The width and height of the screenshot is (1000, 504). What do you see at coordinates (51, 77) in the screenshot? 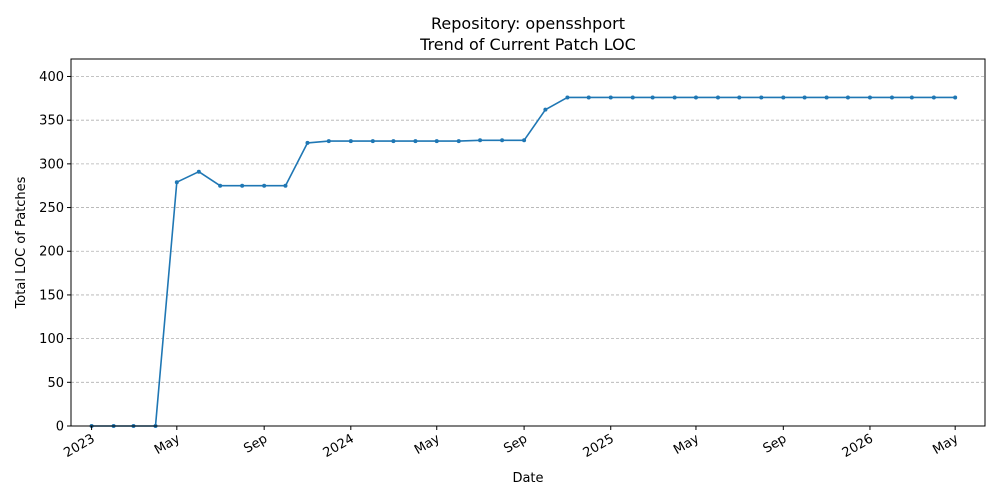
I see `y-tick-label: 400` at bounding box center [51, 77].